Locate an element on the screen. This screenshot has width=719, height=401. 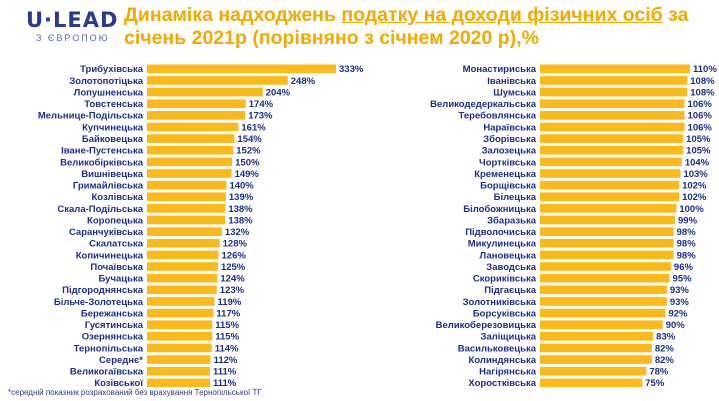
category-label: Скориківська is located at coordinates (505, 279).